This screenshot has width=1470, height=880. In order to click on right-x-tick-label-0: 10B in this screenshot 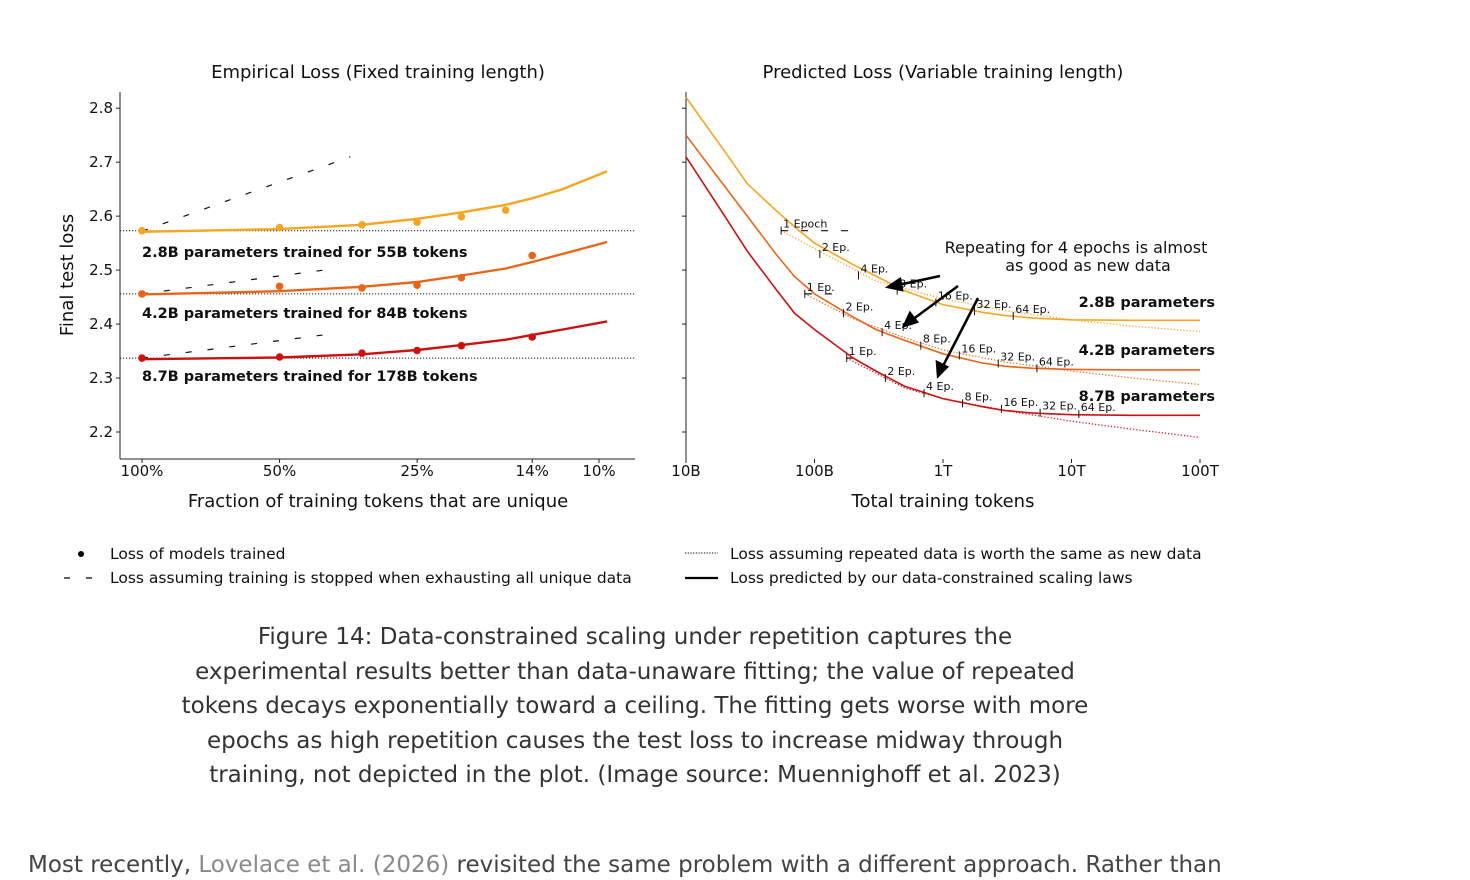, I will do `click(685, 471)`.